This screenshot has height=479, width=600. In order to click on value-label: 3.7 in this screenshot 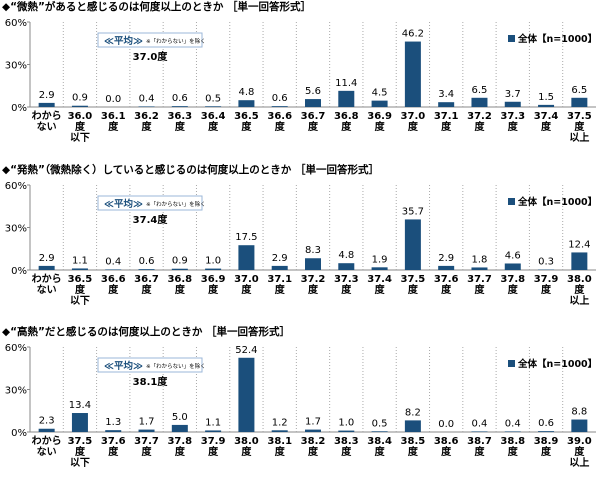, I will do `click(513, 94)`.